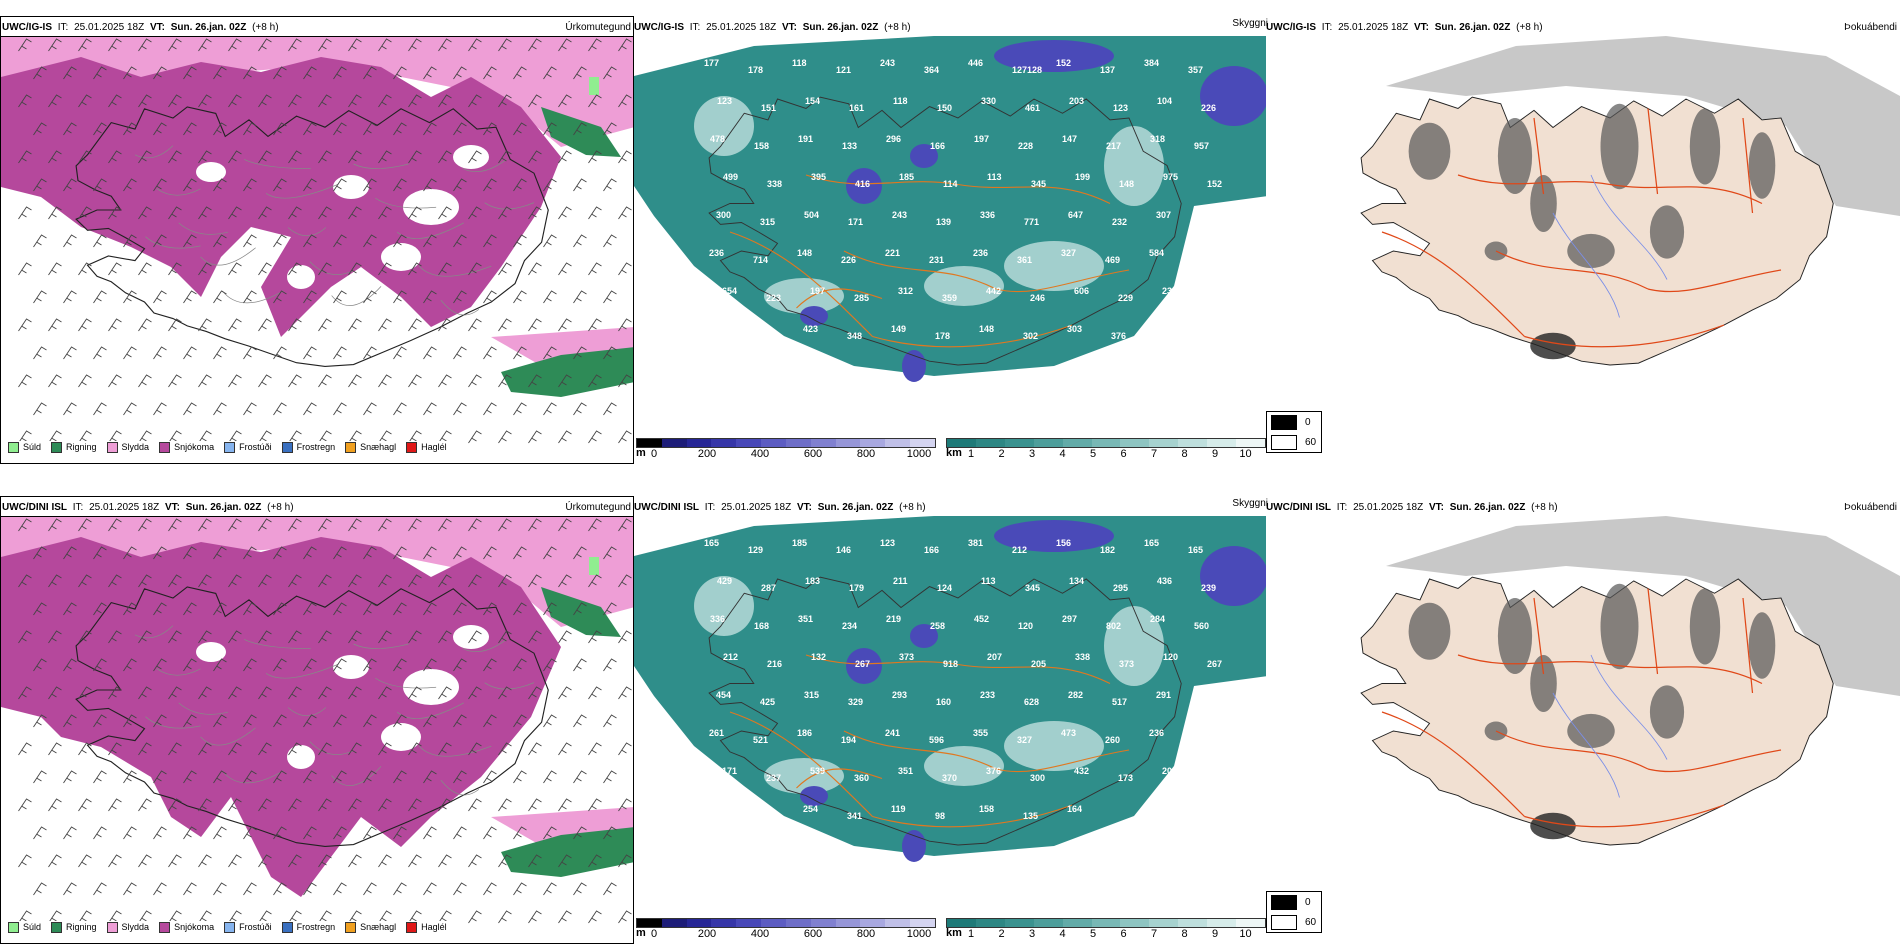 Image resolution: width=1900 pixels, height=950 pixels. I want to click on visibility-value: 127128, so click(1027, 70).